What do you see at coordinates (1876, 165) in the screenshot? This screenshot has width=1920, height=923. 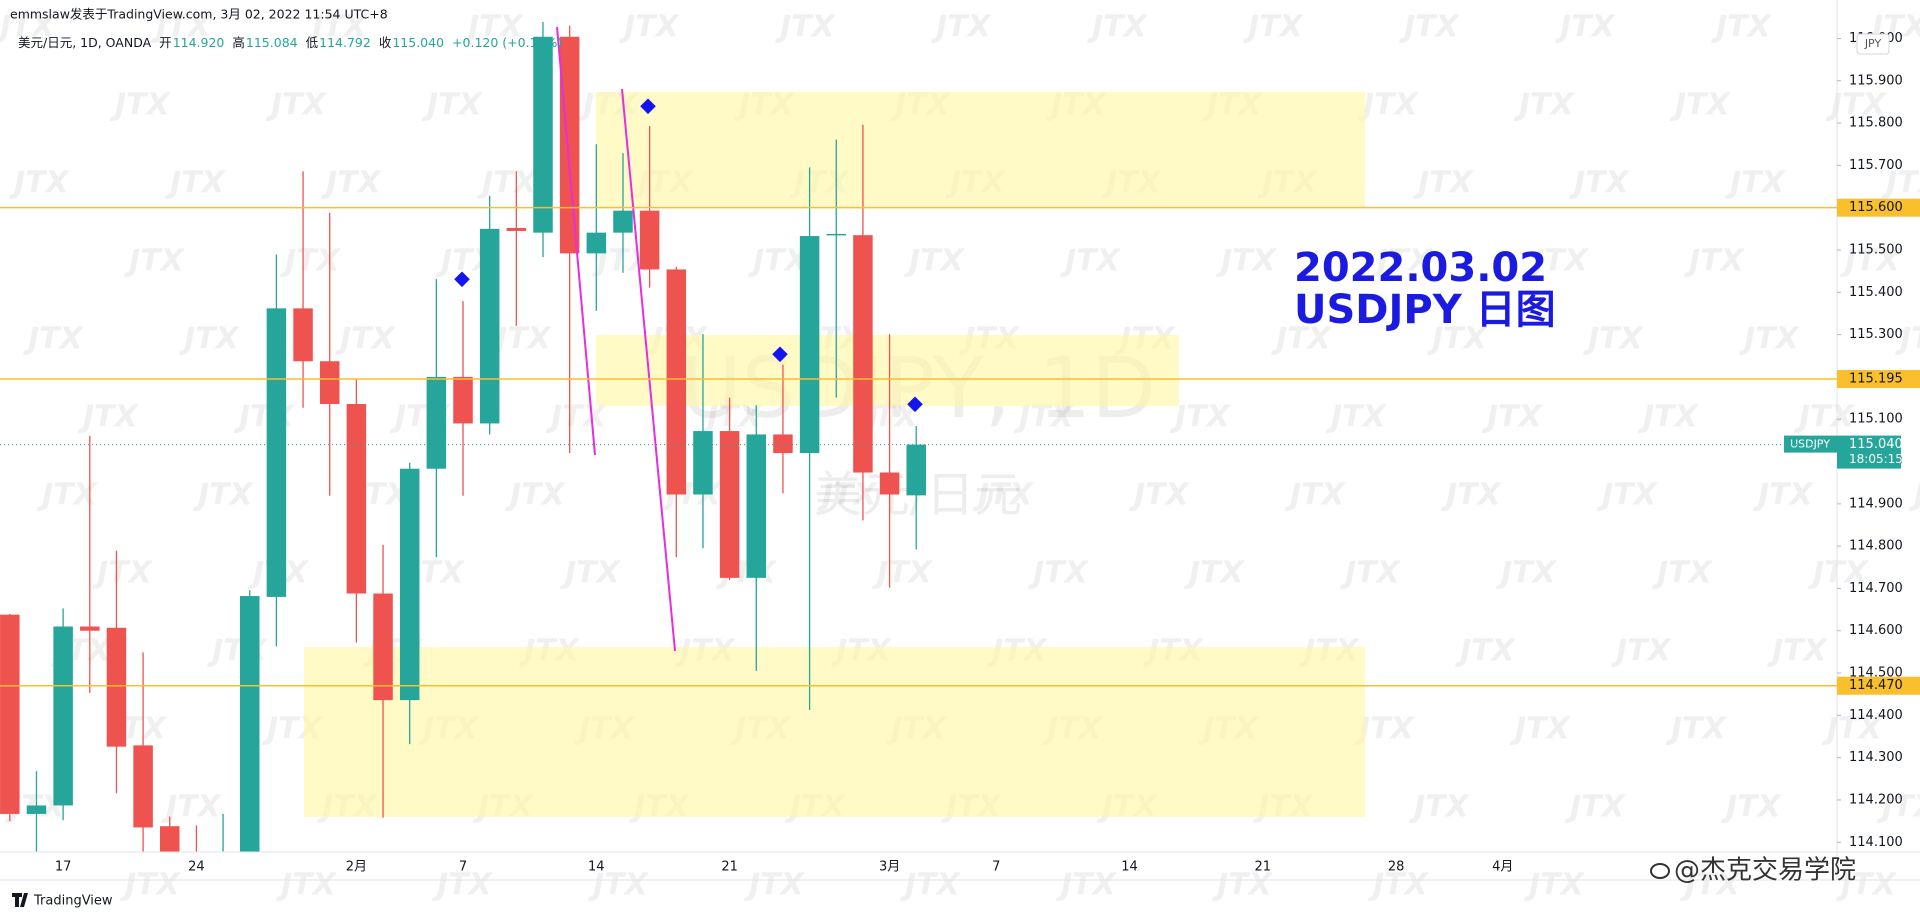 I see `y-tick-label: 115.700` at bounding box center [1876, 165].